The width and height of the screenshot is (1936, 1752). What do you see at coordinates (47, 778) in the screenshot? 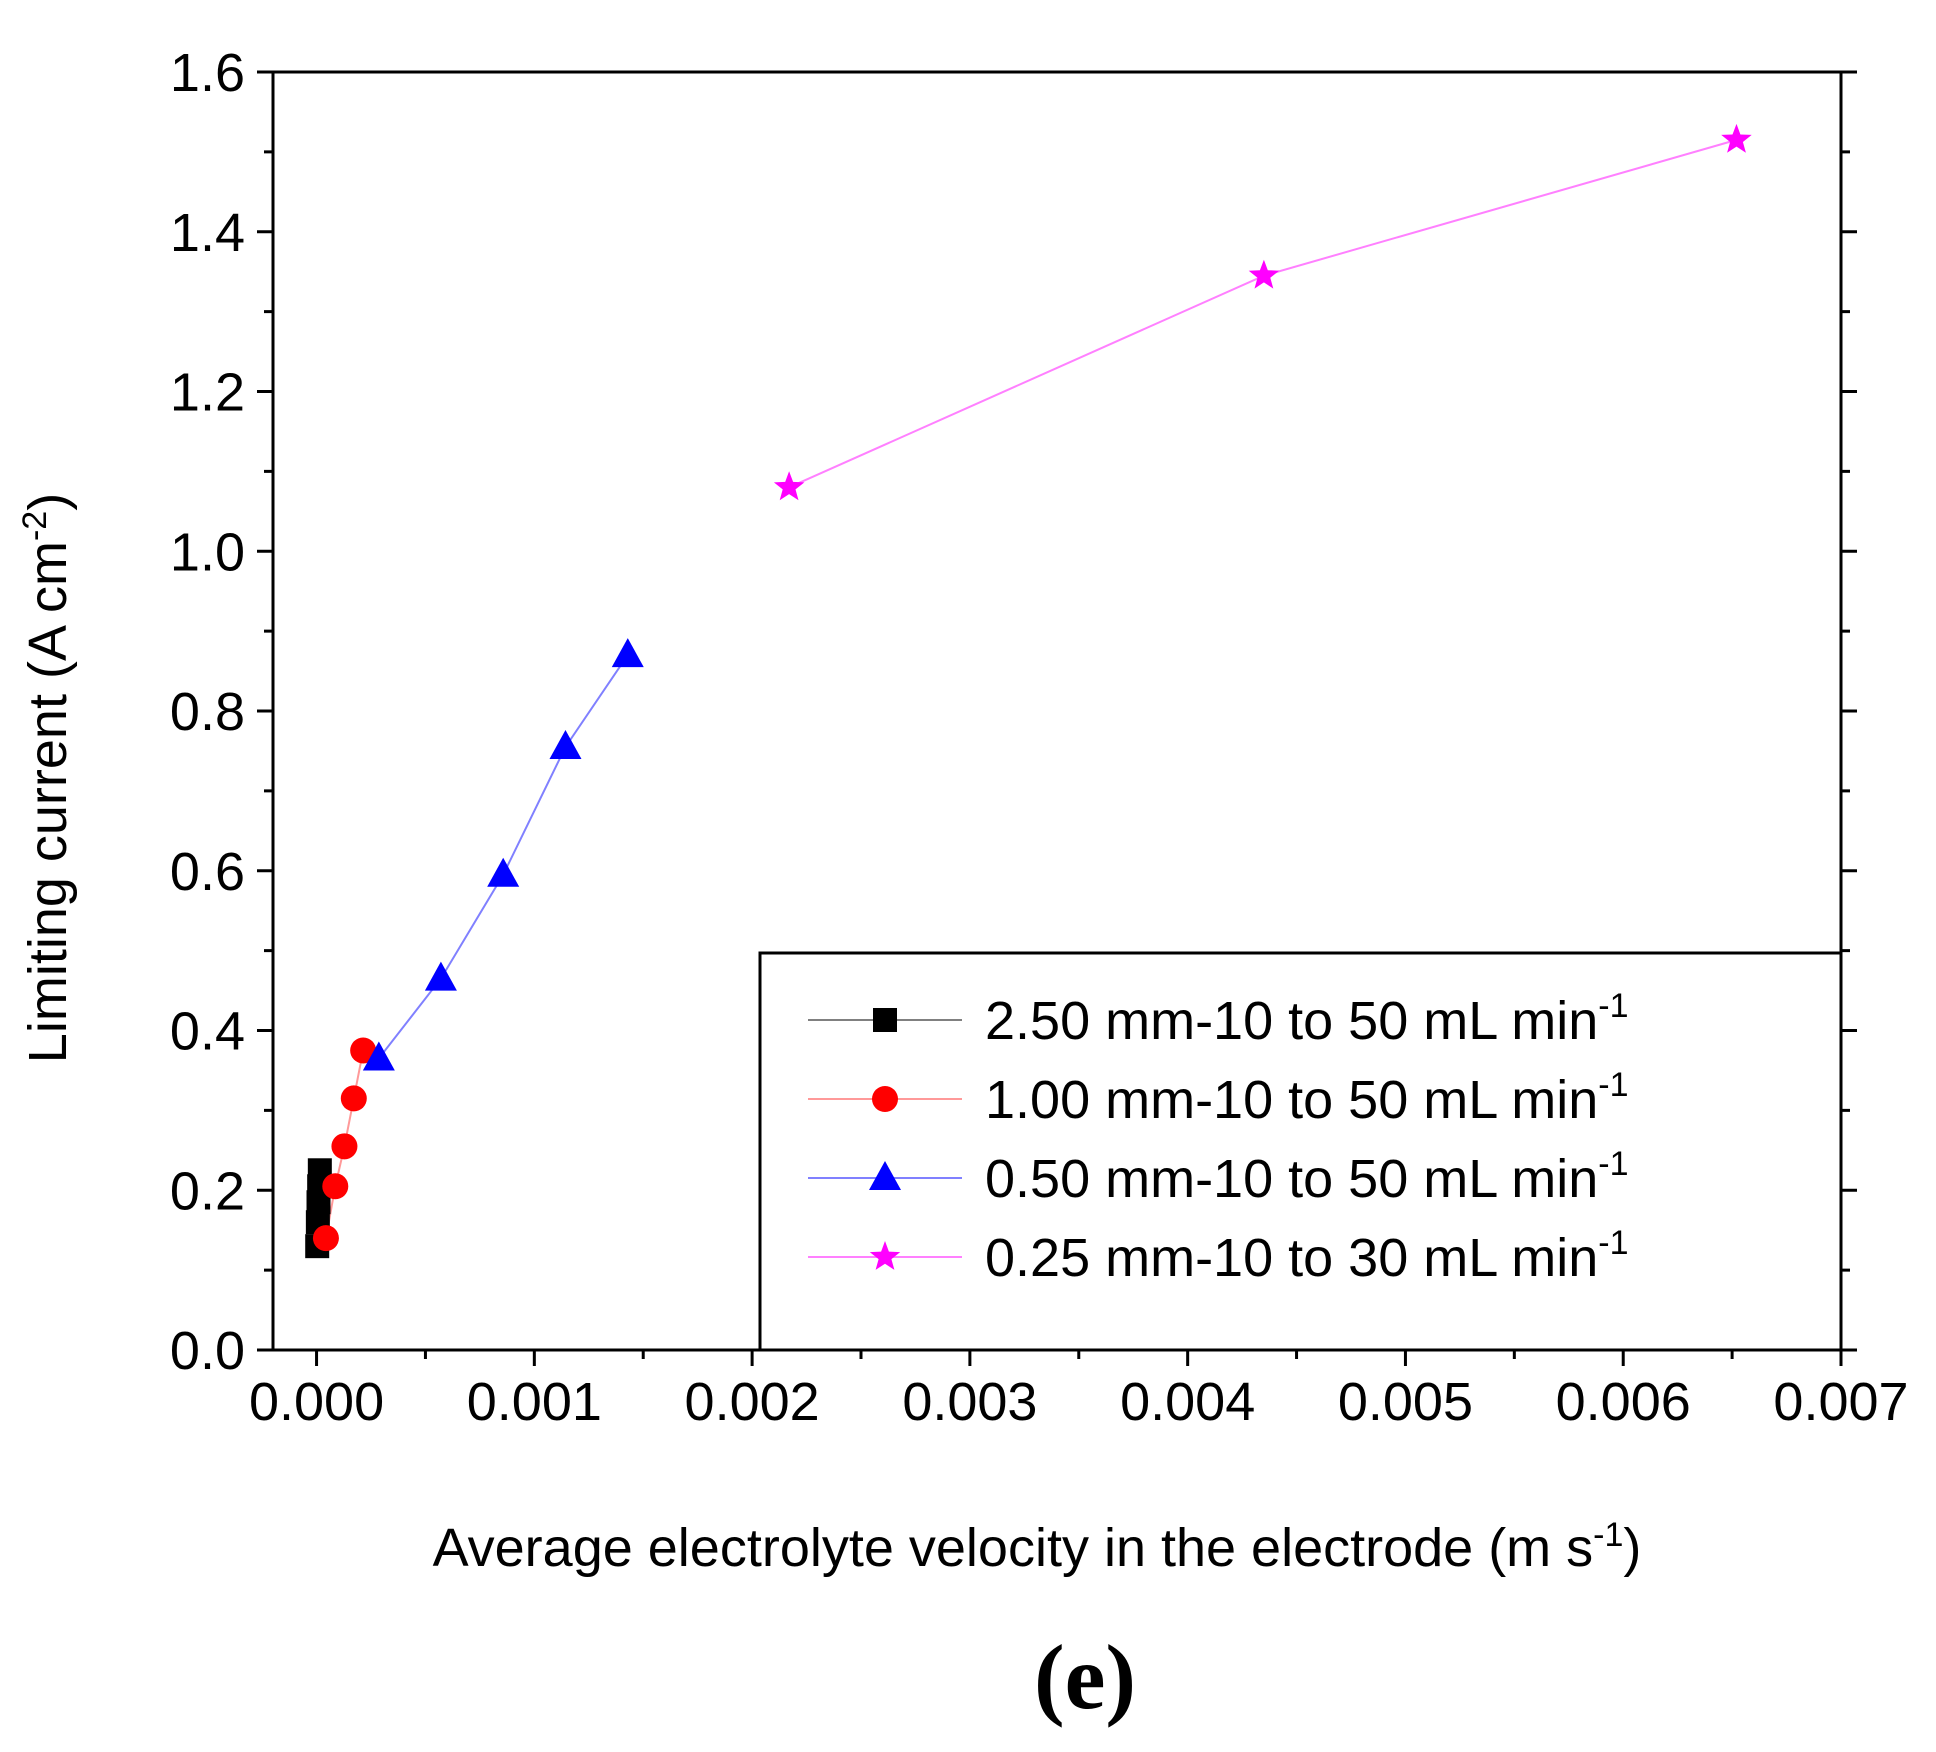
I see `y-axis-title: Limiting current (A cm-2)` at bounding box center [47, 778].